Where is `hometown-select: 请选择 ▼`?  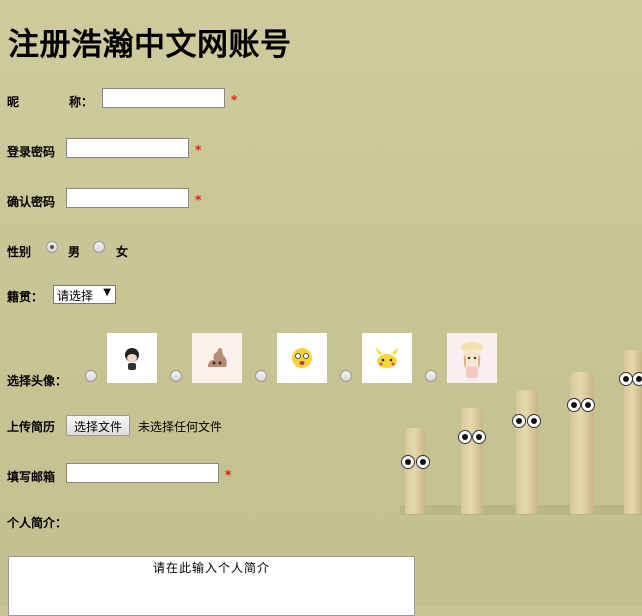 hometown-select: 请选择 ▼ is located at coordinates (84, 294).